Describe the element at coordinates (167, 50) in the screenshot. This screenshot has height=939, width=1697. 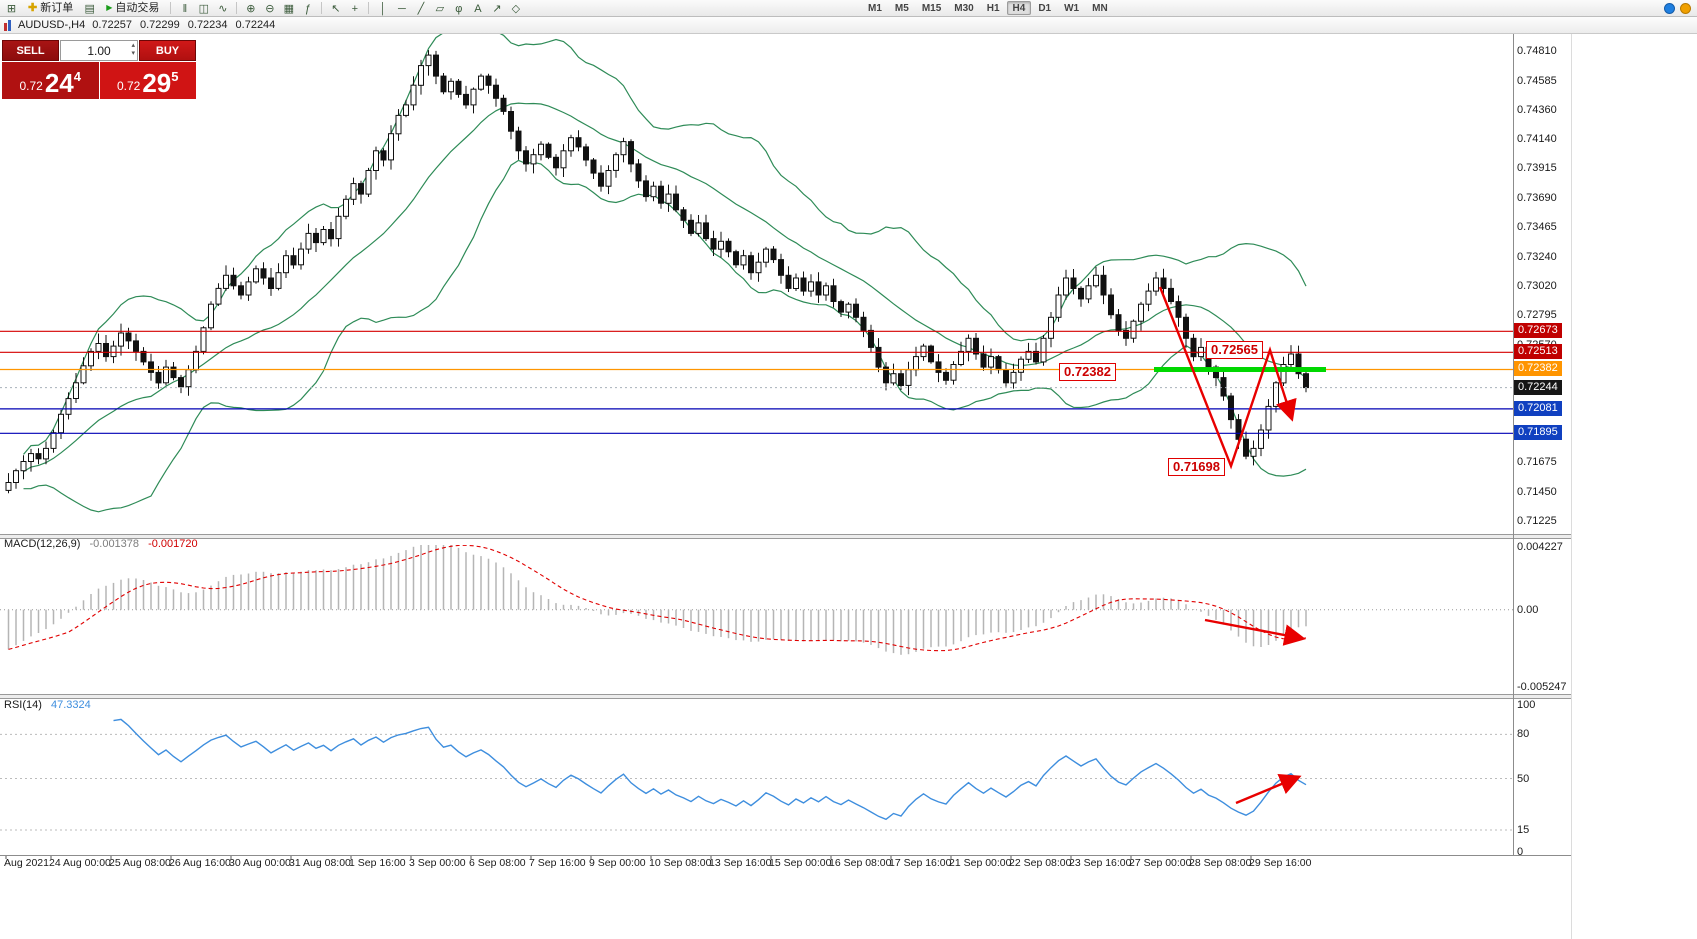
I see `buy-button: BUY` at that location.